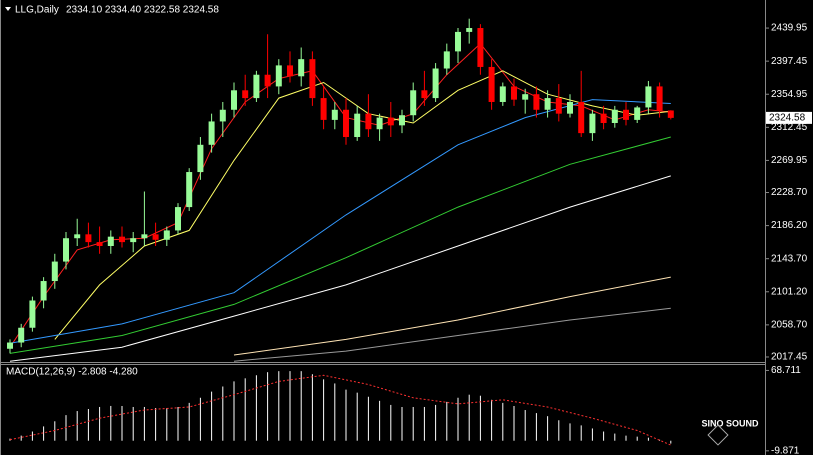 Image resolution: width=813 pixels, height=455 pixels. What do you see at coordinates (789, 225) in the screenshot?
I see `y-tick-label: 2186.20` at bounding box center [789, 225].